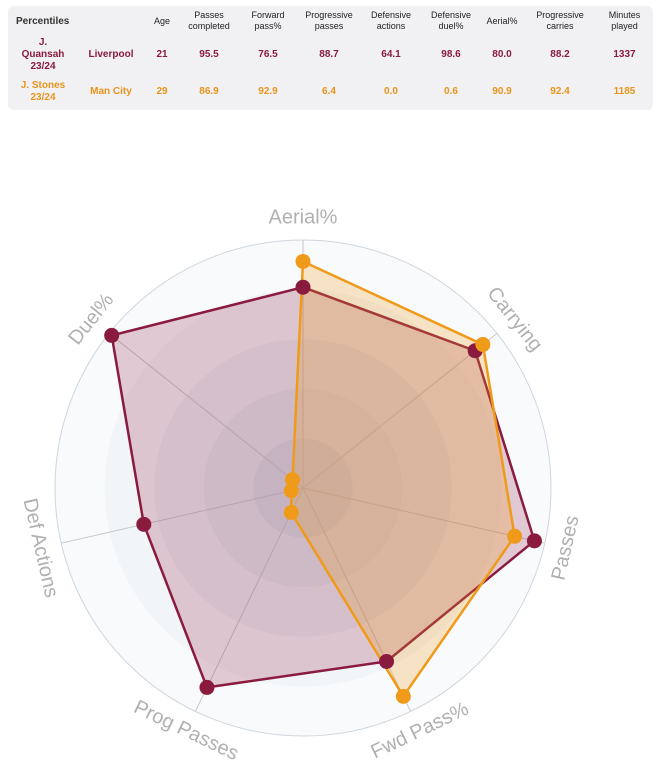  I want to click on team-name: Man City, so click(111, 91).